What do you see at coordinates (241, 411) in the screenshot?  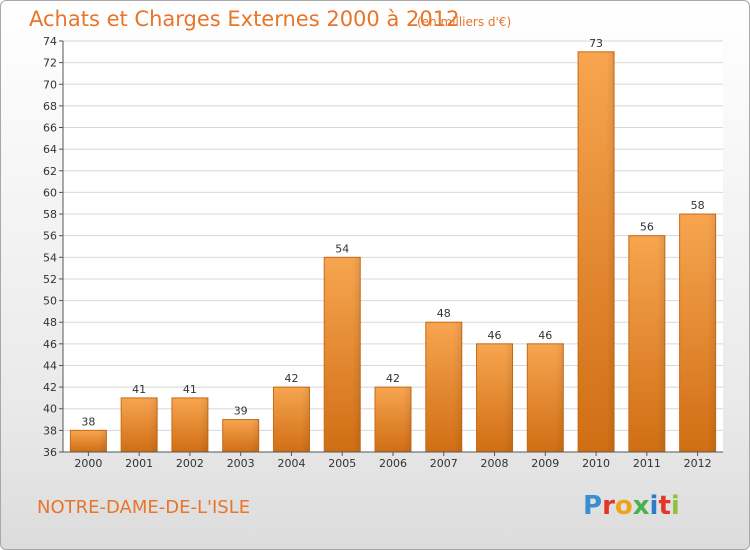 I see `data-label: 39` at bounding box center [241, 411].